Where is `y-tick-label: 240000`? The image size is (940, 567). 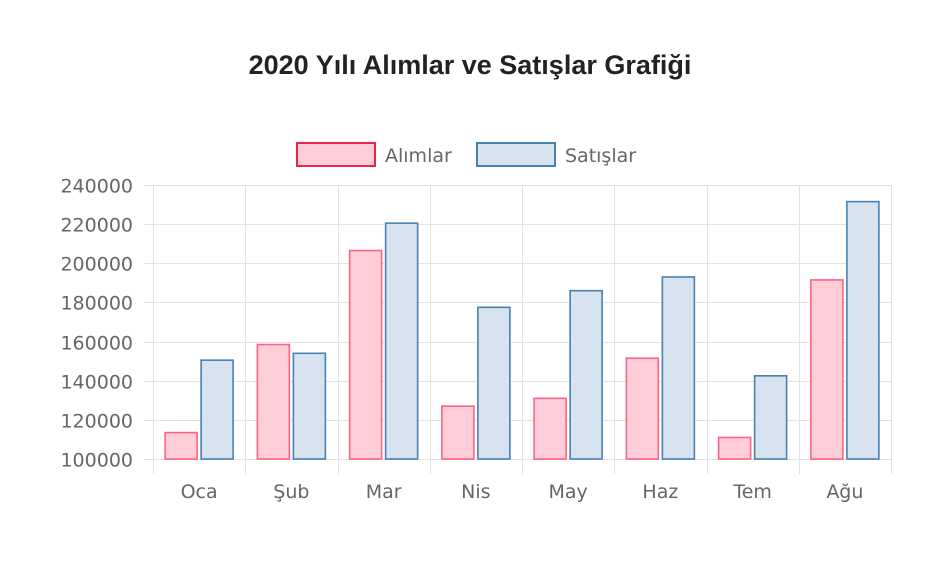 y-tick-label: 240000 is located at coordinates (96, 187).